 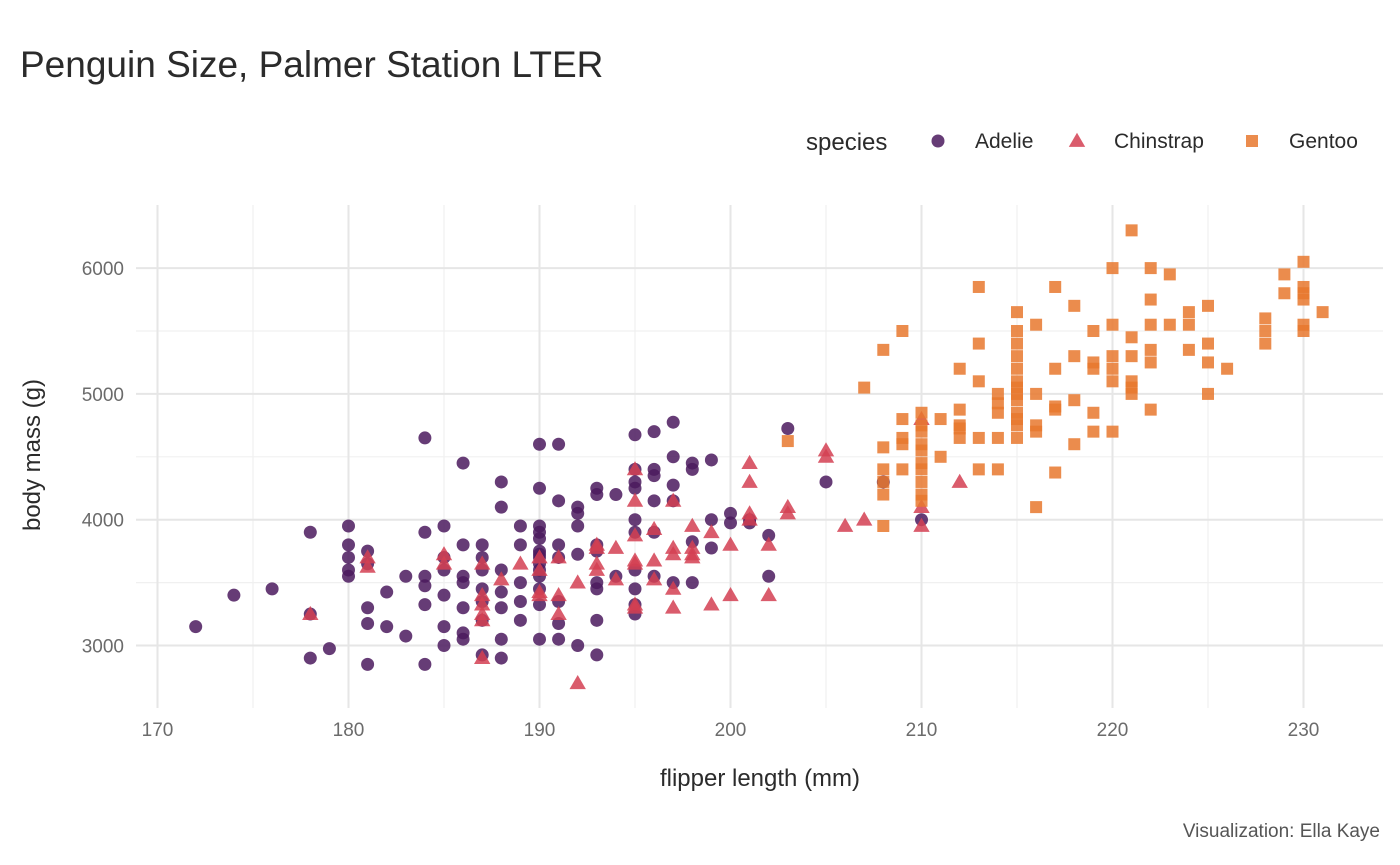 What do you see at coordinates (1113, 730) in the screenshot?
I see `x-tick-label: 220` at bounding box center [1113, 730].